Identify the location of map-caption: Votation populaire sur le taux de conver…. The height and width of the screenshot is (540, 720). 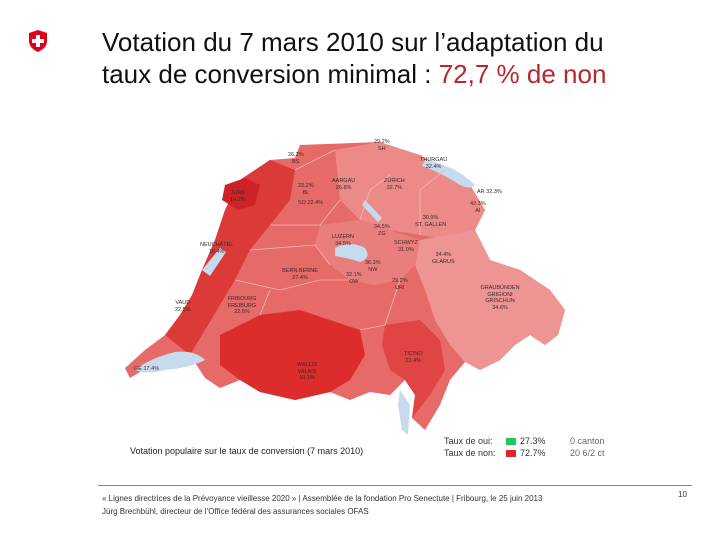
(247, 451).